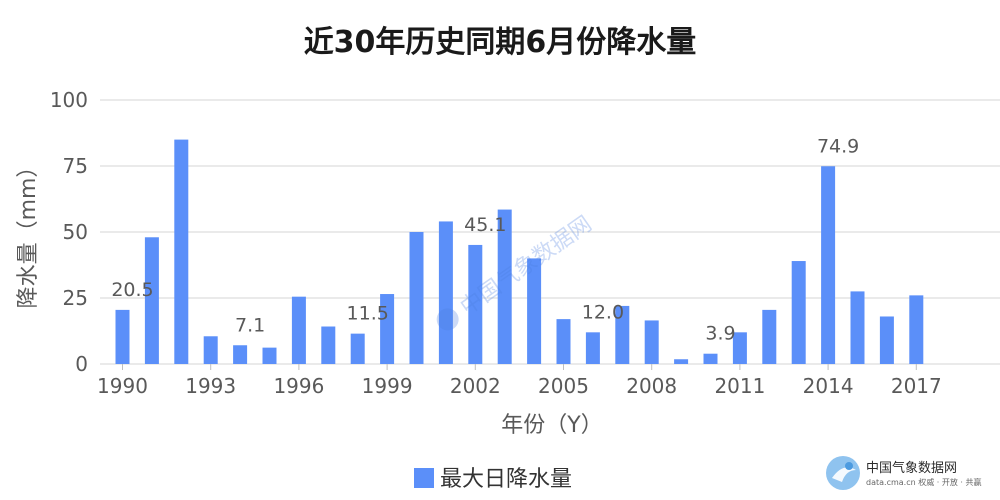  Describe the element at coordinates (328, 345) in the screenshot. I see `bar-1997` at that location.